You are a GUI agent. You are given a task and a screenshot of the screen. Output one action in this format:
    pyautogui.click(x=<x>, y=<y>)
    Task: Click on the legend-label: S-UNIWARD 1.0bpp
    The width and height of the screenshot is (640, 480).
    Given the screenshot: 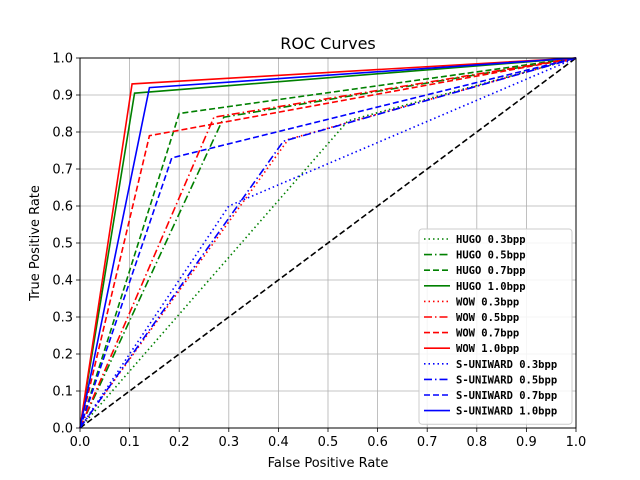 What is the action you would take?
    pyautogui.click(x=506, y=412)
    